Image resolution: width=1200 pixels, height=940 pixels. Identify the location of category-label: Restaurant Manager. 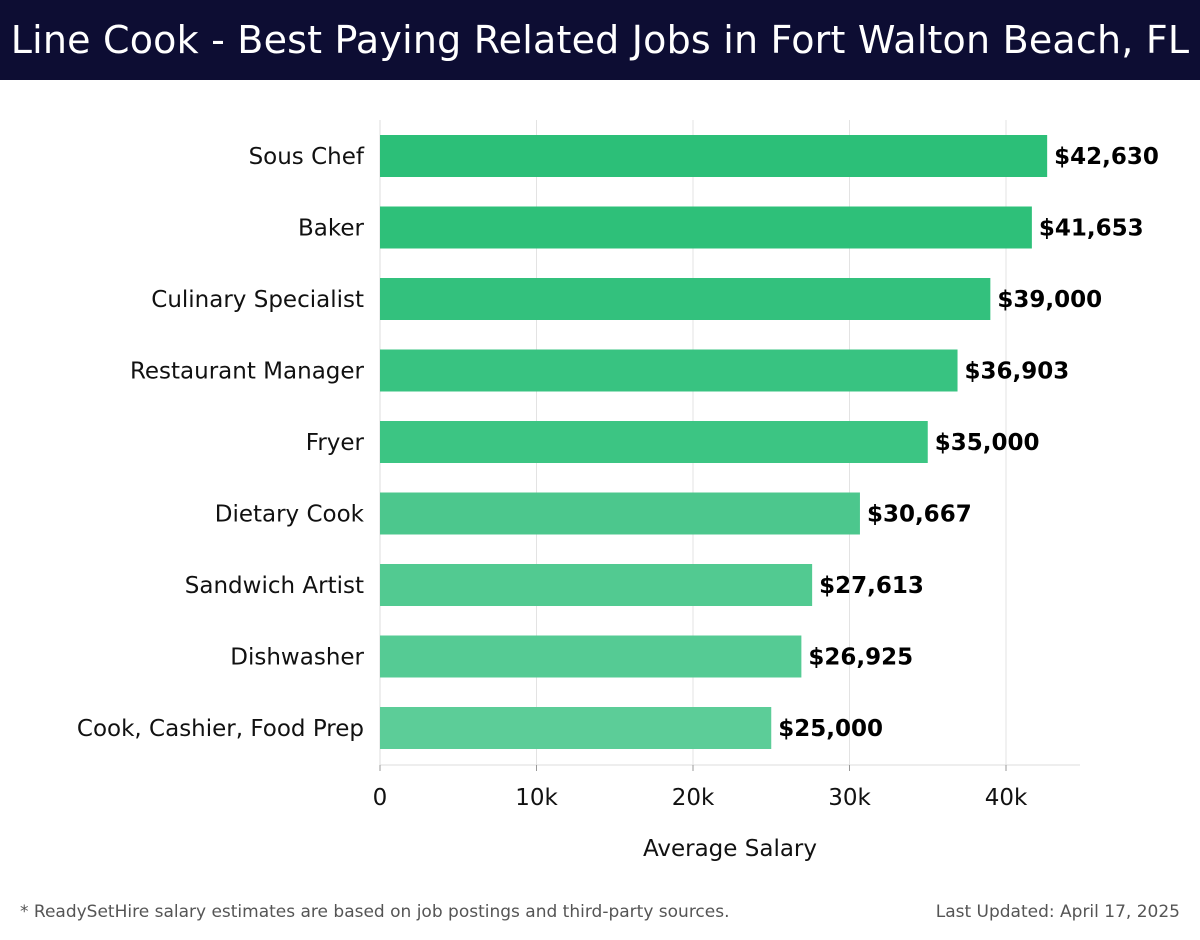
(247, 372).